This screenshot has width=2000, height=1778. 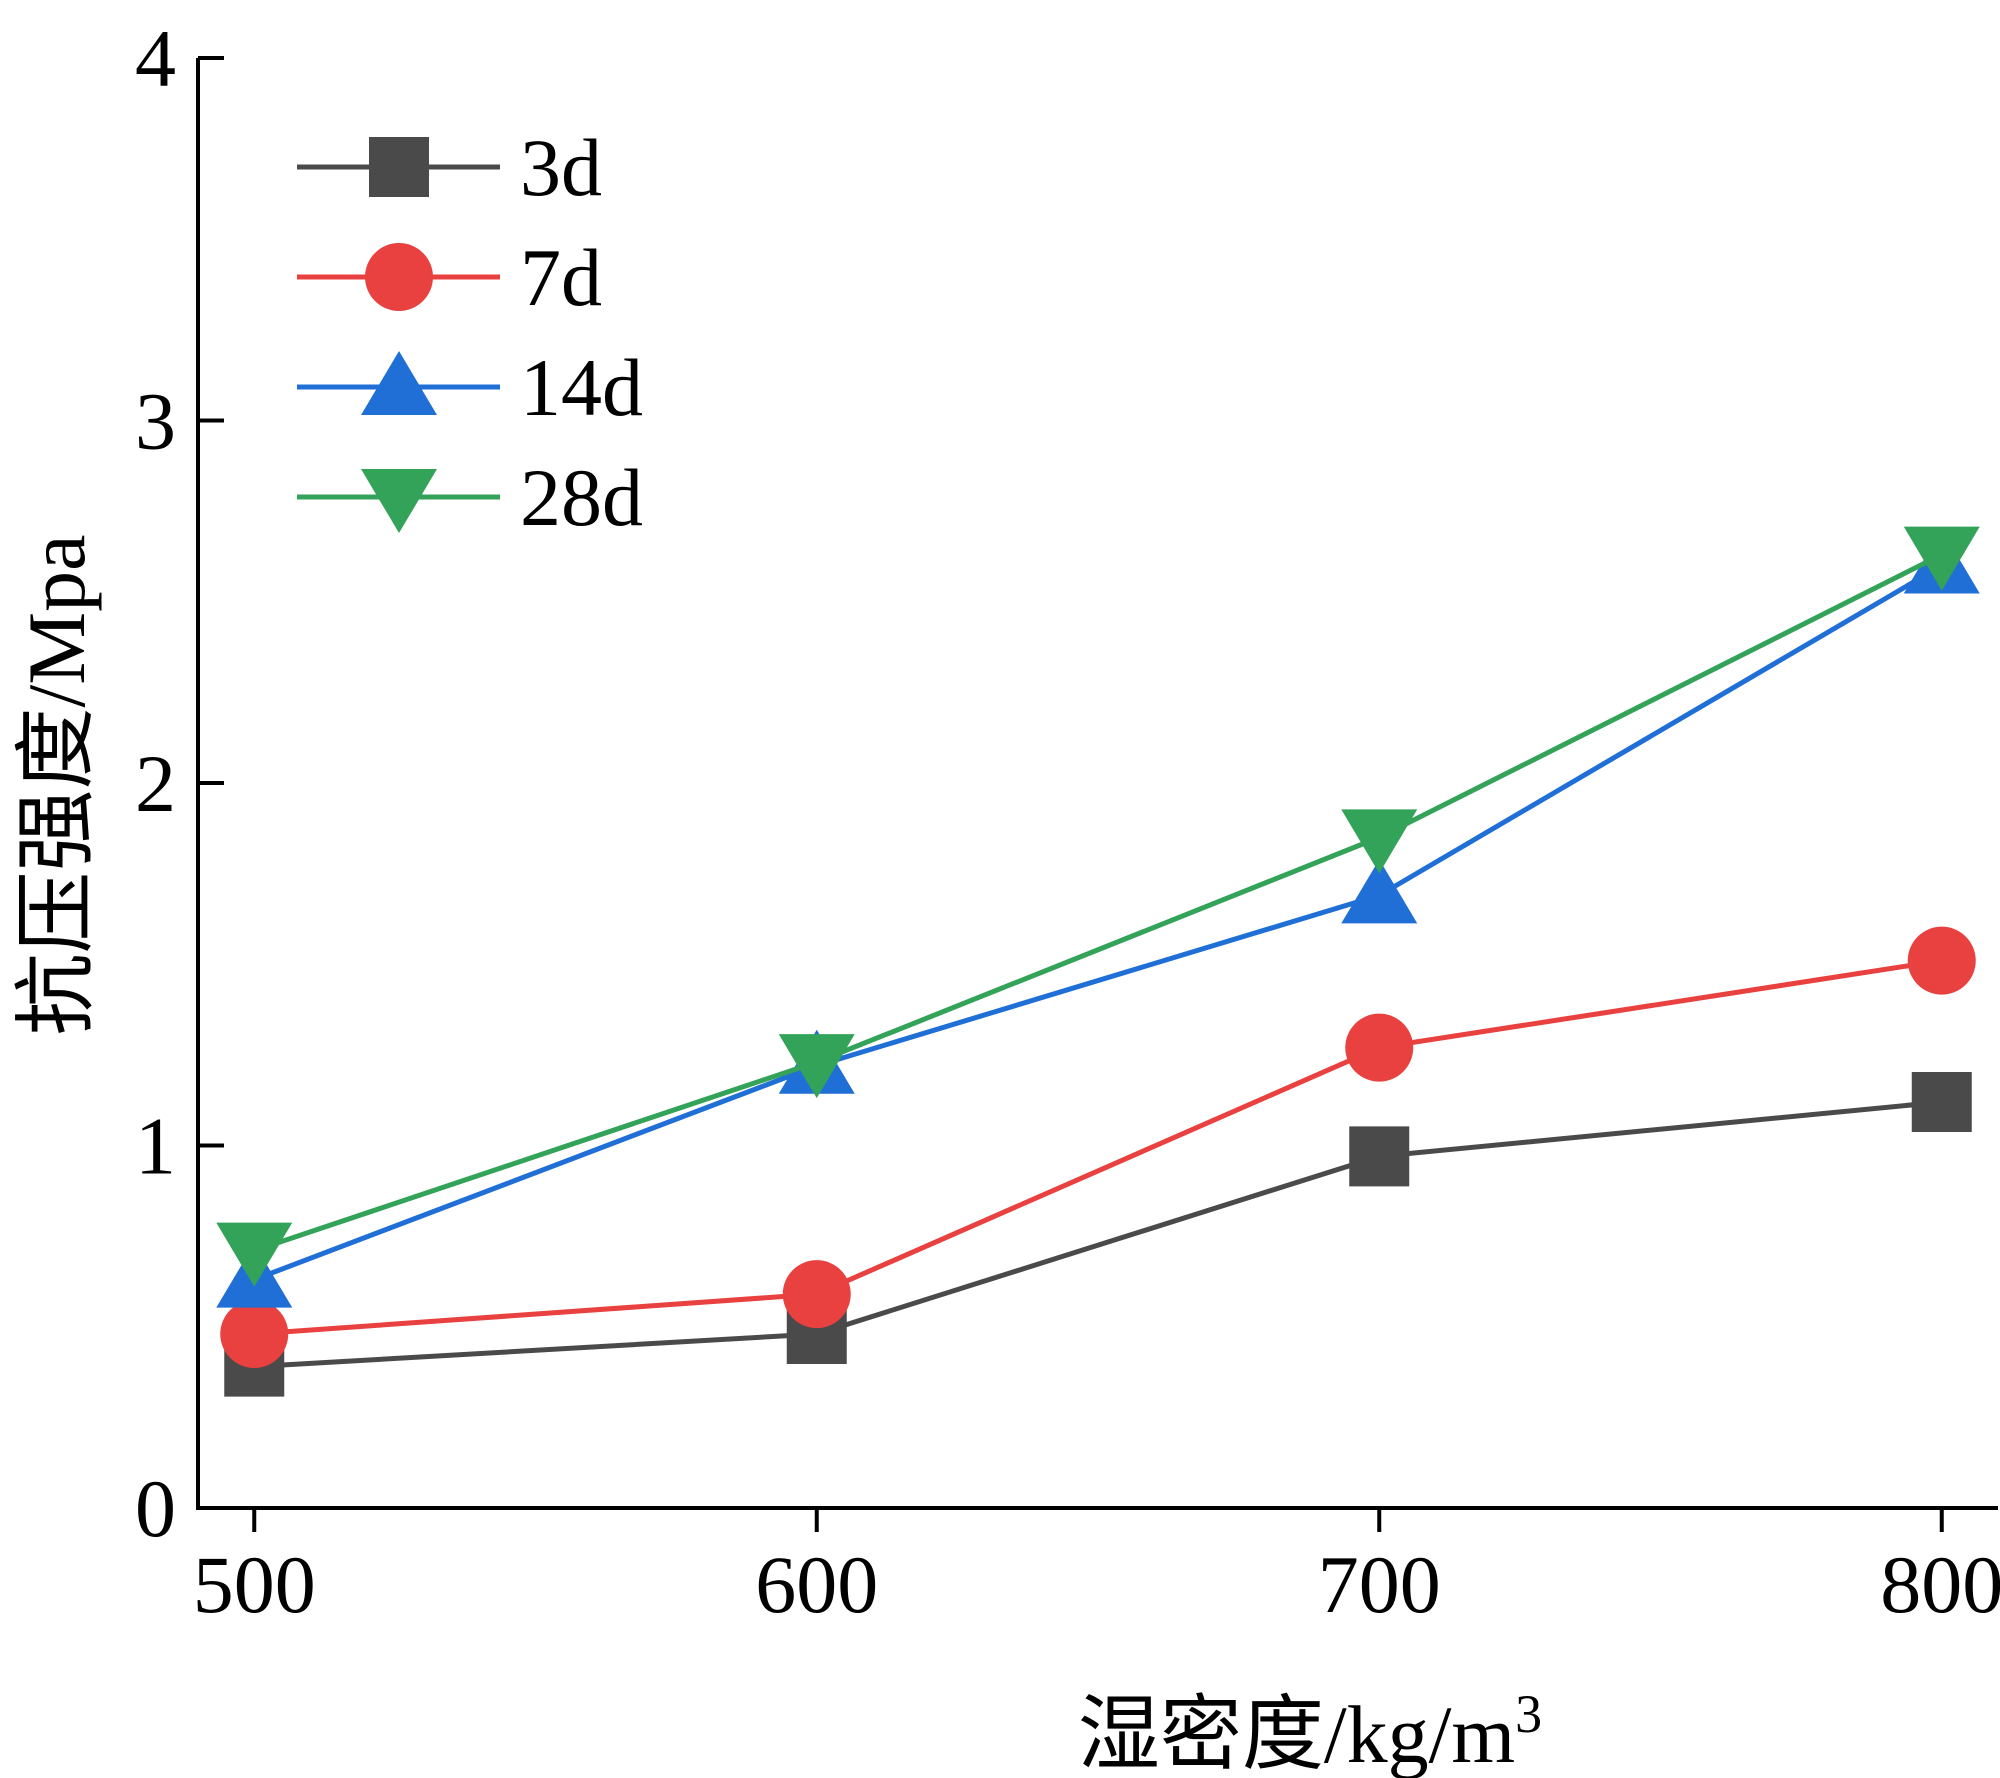 What do you see at coordinates (56, 784) in the screenshot?
I see `y-axis-title: 抗压强度/Mpa` at bounding box center [56, 784].